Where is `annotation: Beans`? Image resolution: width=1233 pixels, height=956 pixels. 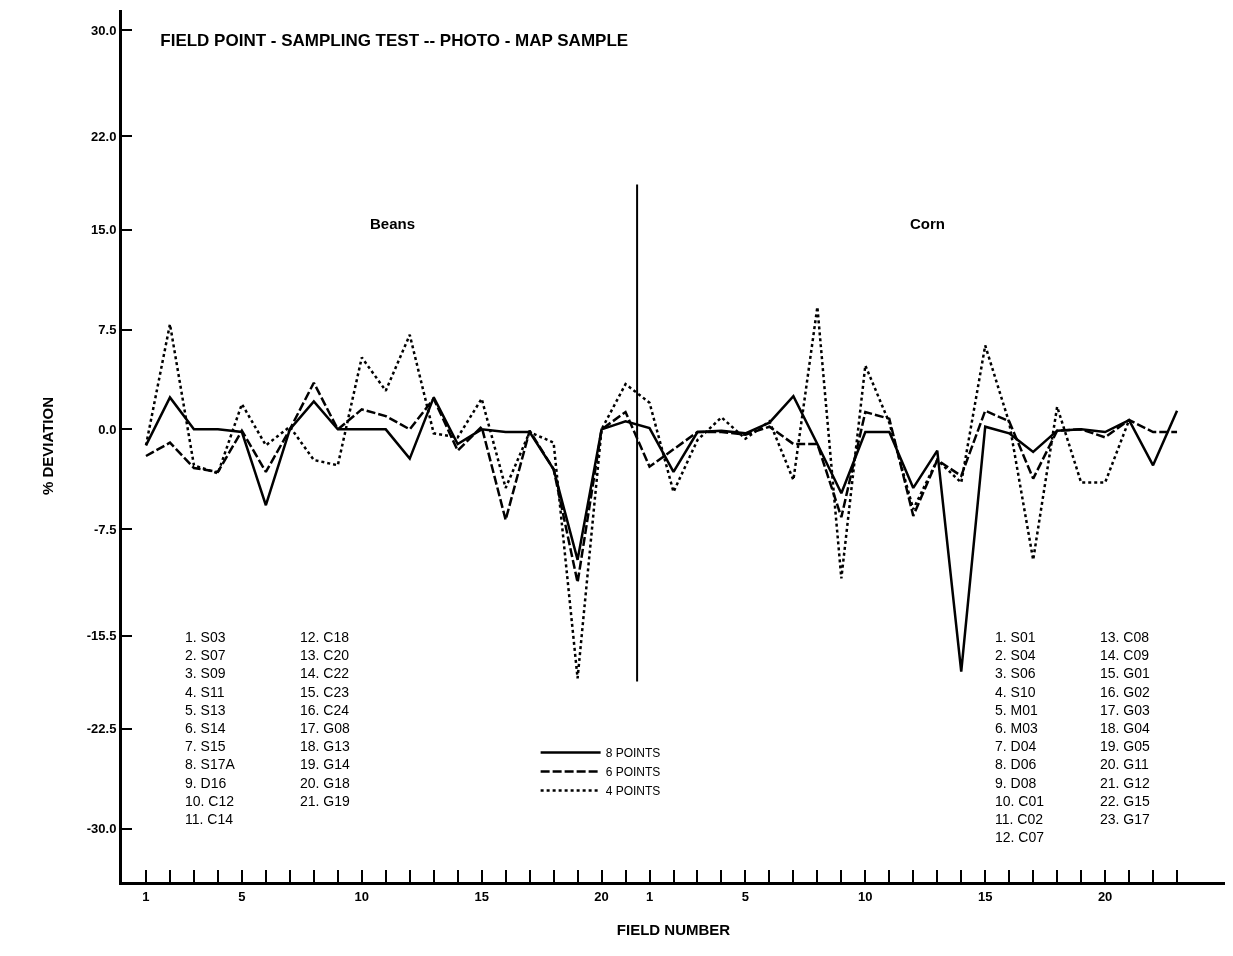 annotation: Beans is located at coordinates (393, 223).